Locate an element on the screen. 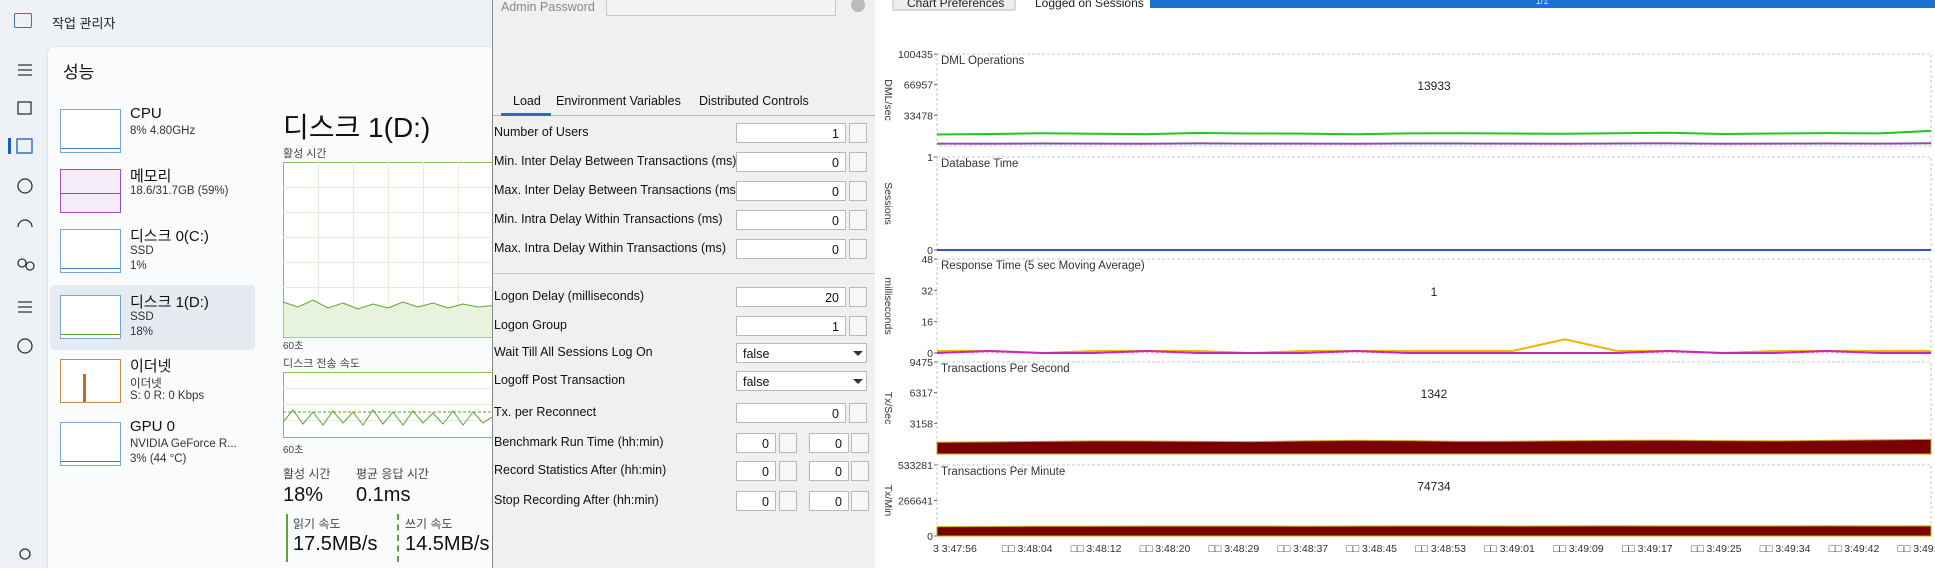 This screenshot has width=1935, height=573. graph-label: 활성 시간 is located at coordinates (305, 153).